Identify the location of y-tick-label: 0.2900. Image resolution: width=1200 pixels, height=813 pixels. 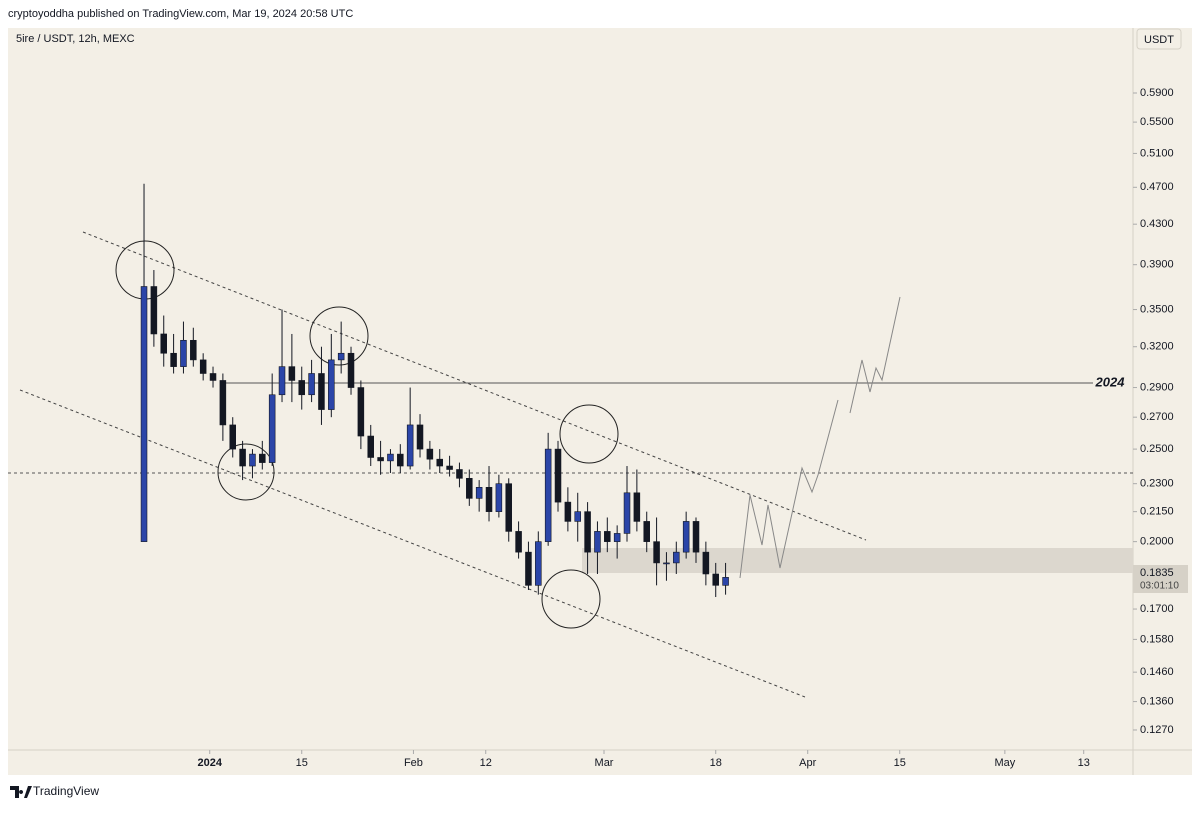
(1157, 387).